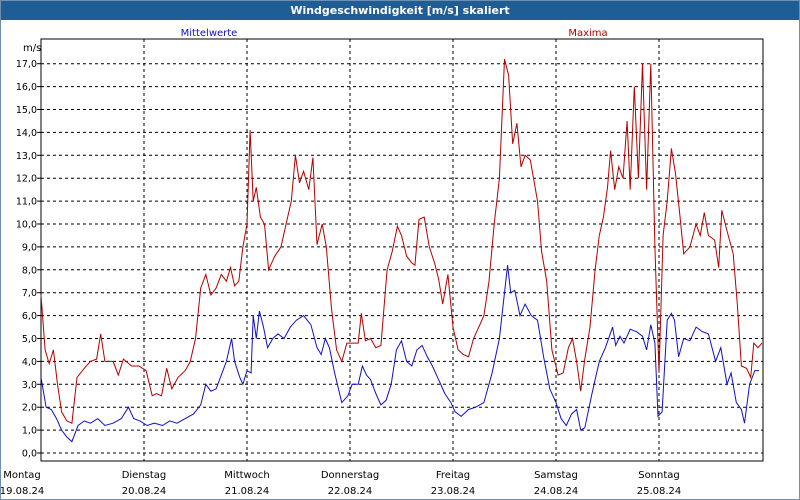  I want to click on y-tick-label: 3,0, so click(29, 385).